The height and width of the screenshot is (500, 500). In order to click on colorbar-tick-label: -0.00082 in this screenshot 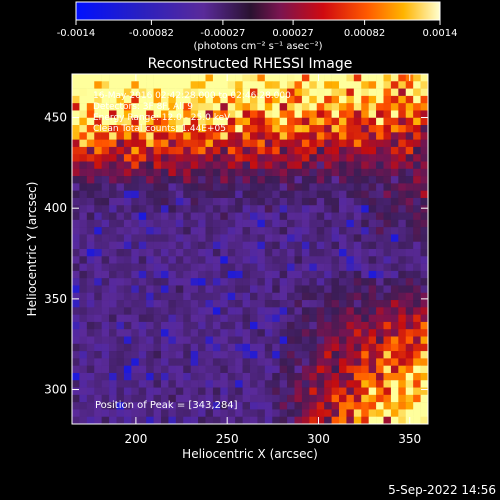, I will do `click(151, 33)`.